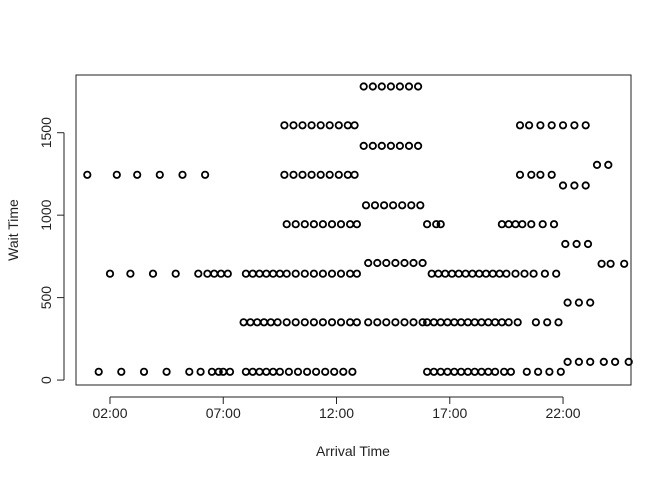 Image resolution: width=672 pixels, height=480 pixels. I want to click on y-tick-label: 1500, so click(46, 132).